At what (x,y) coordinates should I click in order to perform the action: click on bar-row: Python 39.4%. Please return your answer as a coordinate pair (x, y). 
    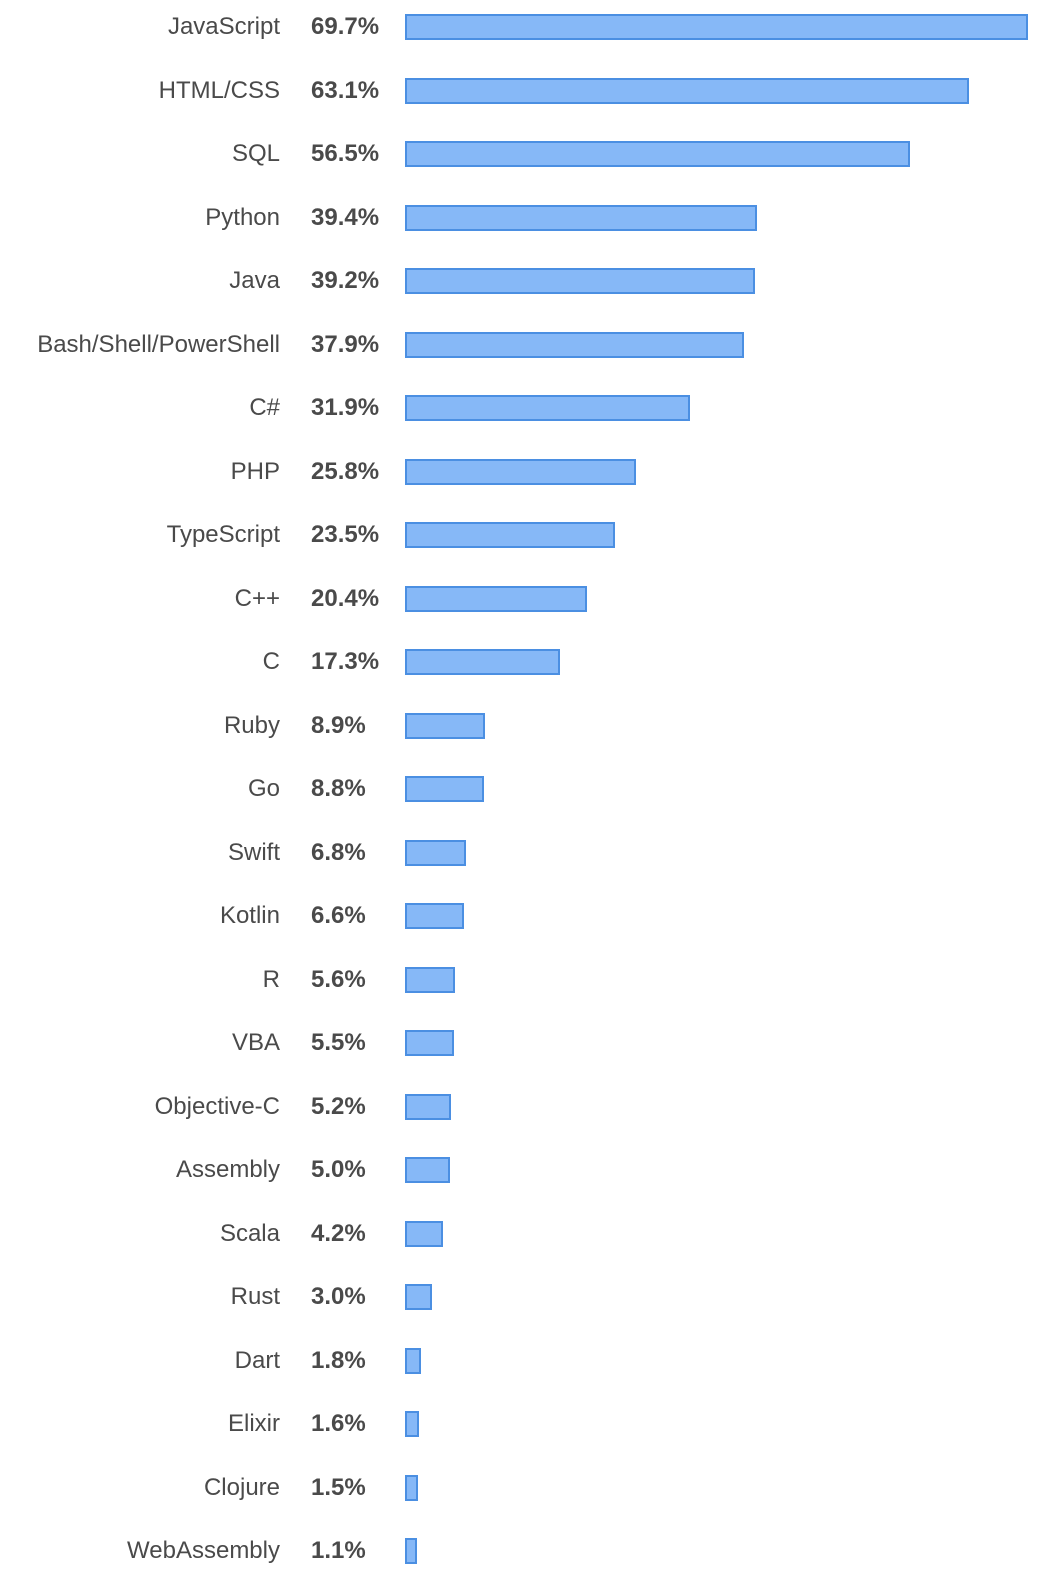
    Looking at the image, I should click on (520, 218).